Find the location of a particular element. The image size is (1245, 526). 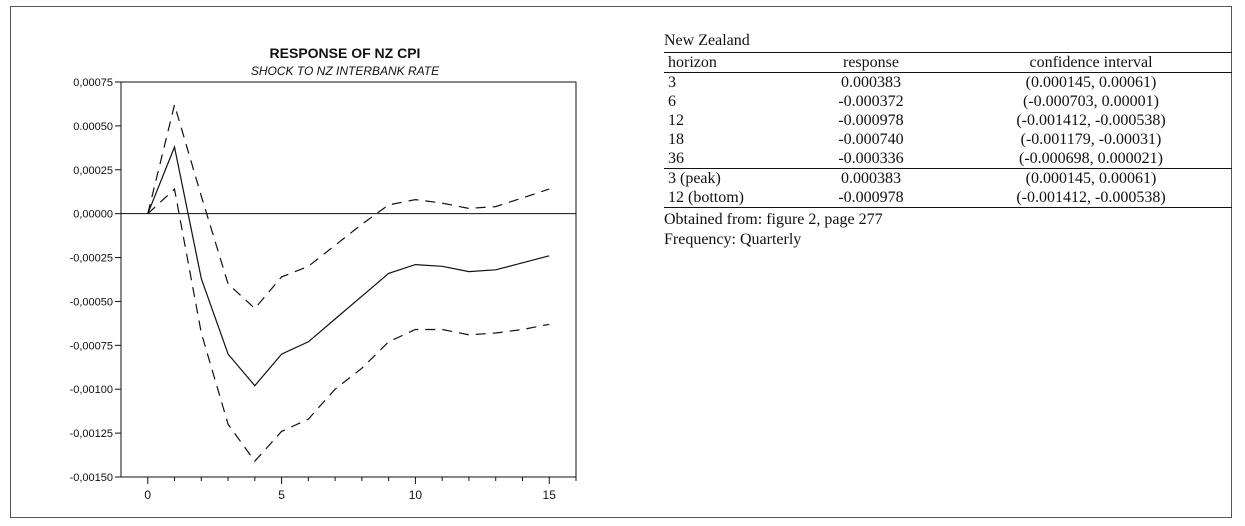

cell-response: -0.000372 is located at coordinates (871, 101).